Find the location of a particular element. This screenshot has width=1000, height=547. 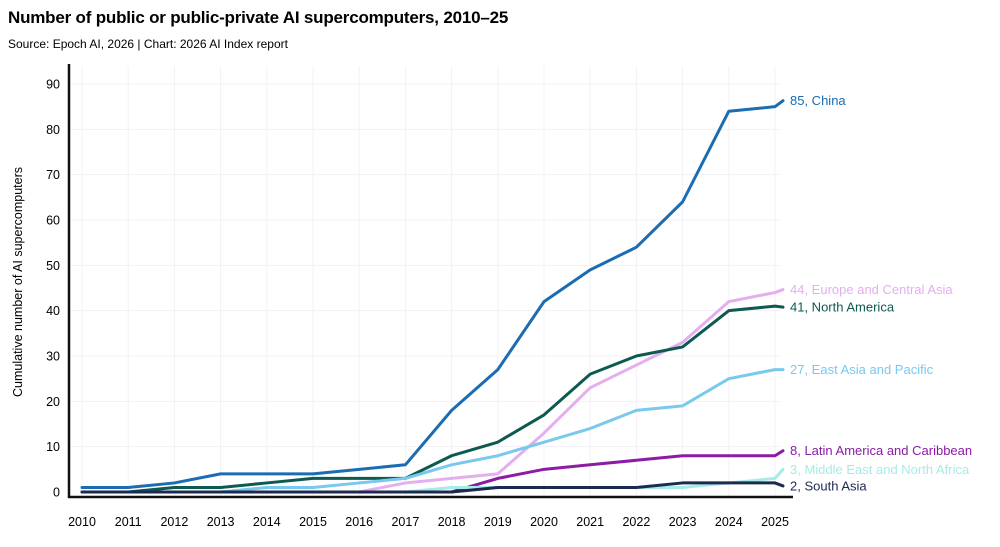

x-tick-label-2023: 2023 is located at coordinates (683, 522).